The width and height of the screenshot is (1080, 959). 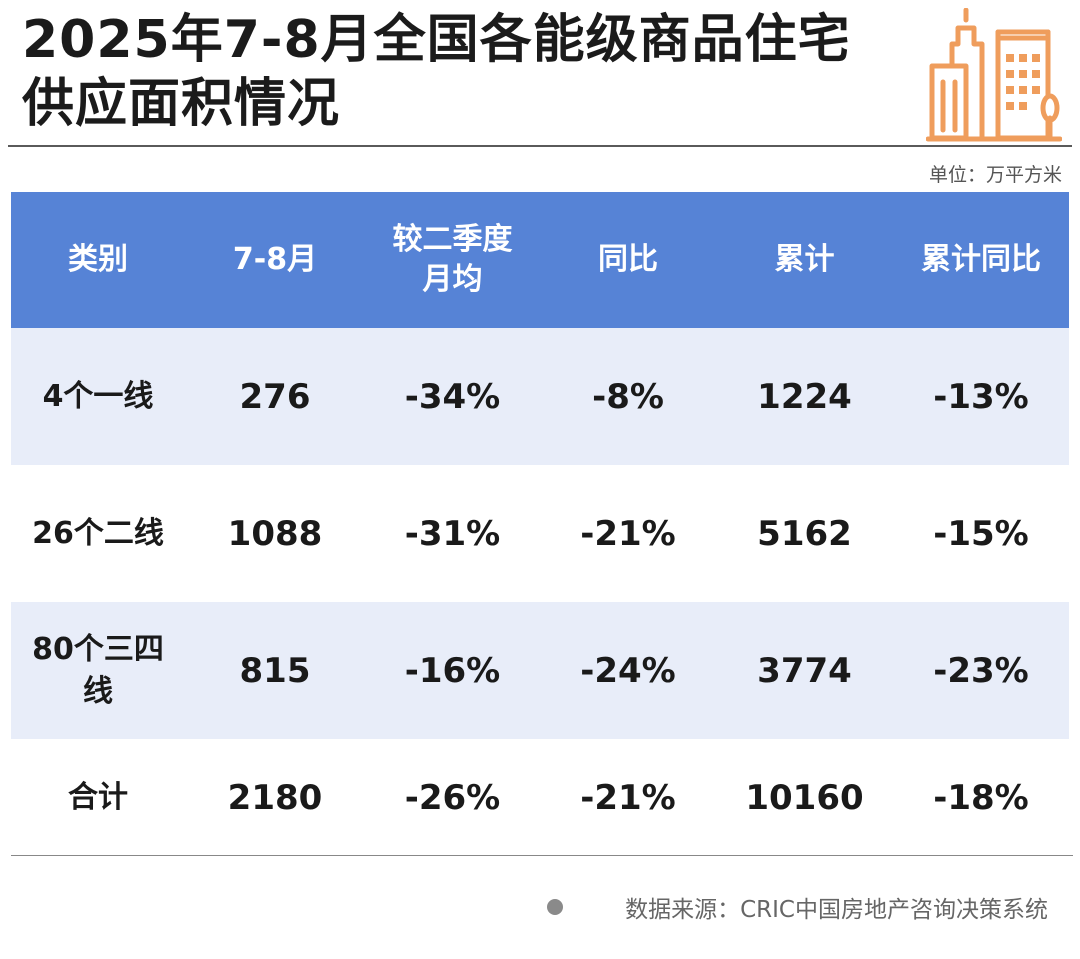 I want to click on row-category-label: 80个三四线, so click(x=98, y=670).